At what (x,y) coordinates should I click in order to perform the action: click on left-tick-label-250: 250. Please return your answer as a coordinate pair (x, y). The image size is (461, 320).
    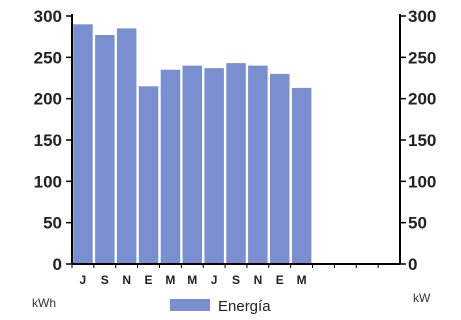
    Looking at the image, I should click on (48, 57).